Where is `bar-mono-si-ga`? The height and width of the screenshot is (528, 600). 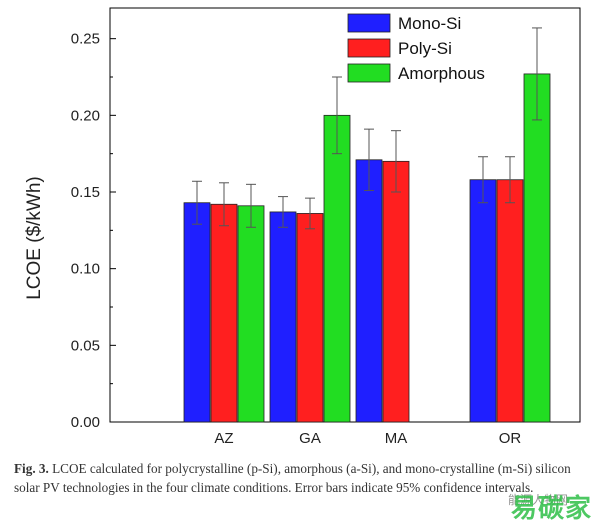 bar-mono-si-ga is located at coordinates (283, 317).